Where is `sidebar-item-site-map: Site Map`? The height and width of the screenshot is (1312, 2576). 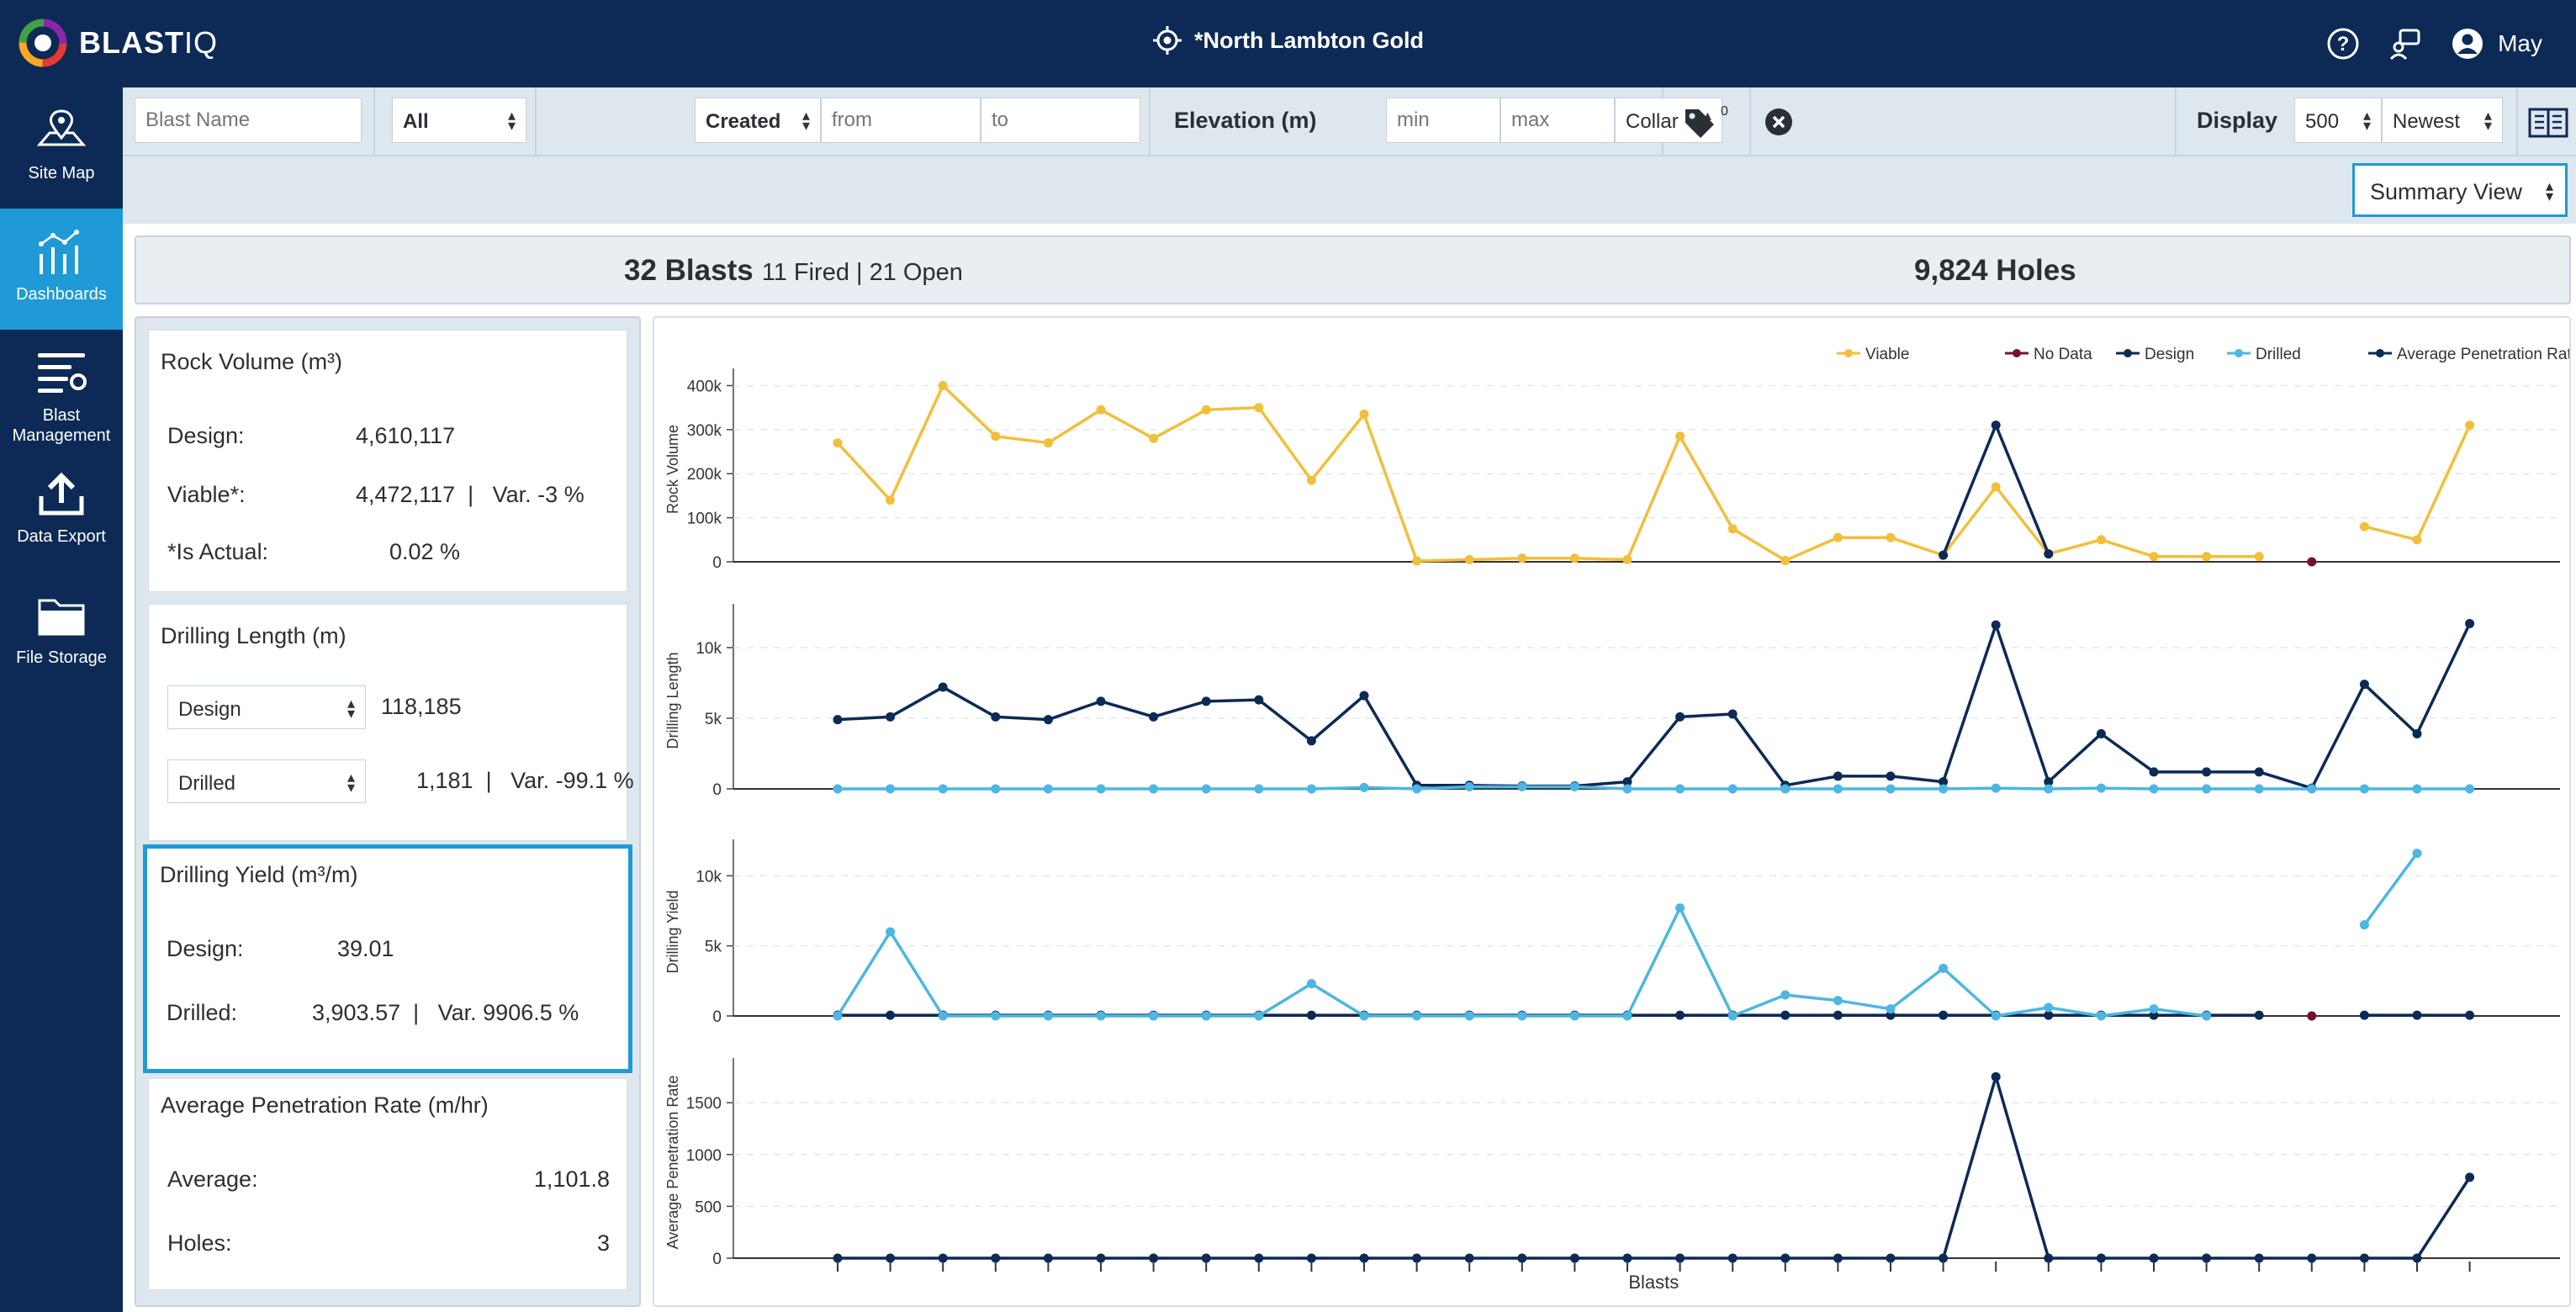 sidebar-item-site-map: Site Map is located at coordinates (61, 148).